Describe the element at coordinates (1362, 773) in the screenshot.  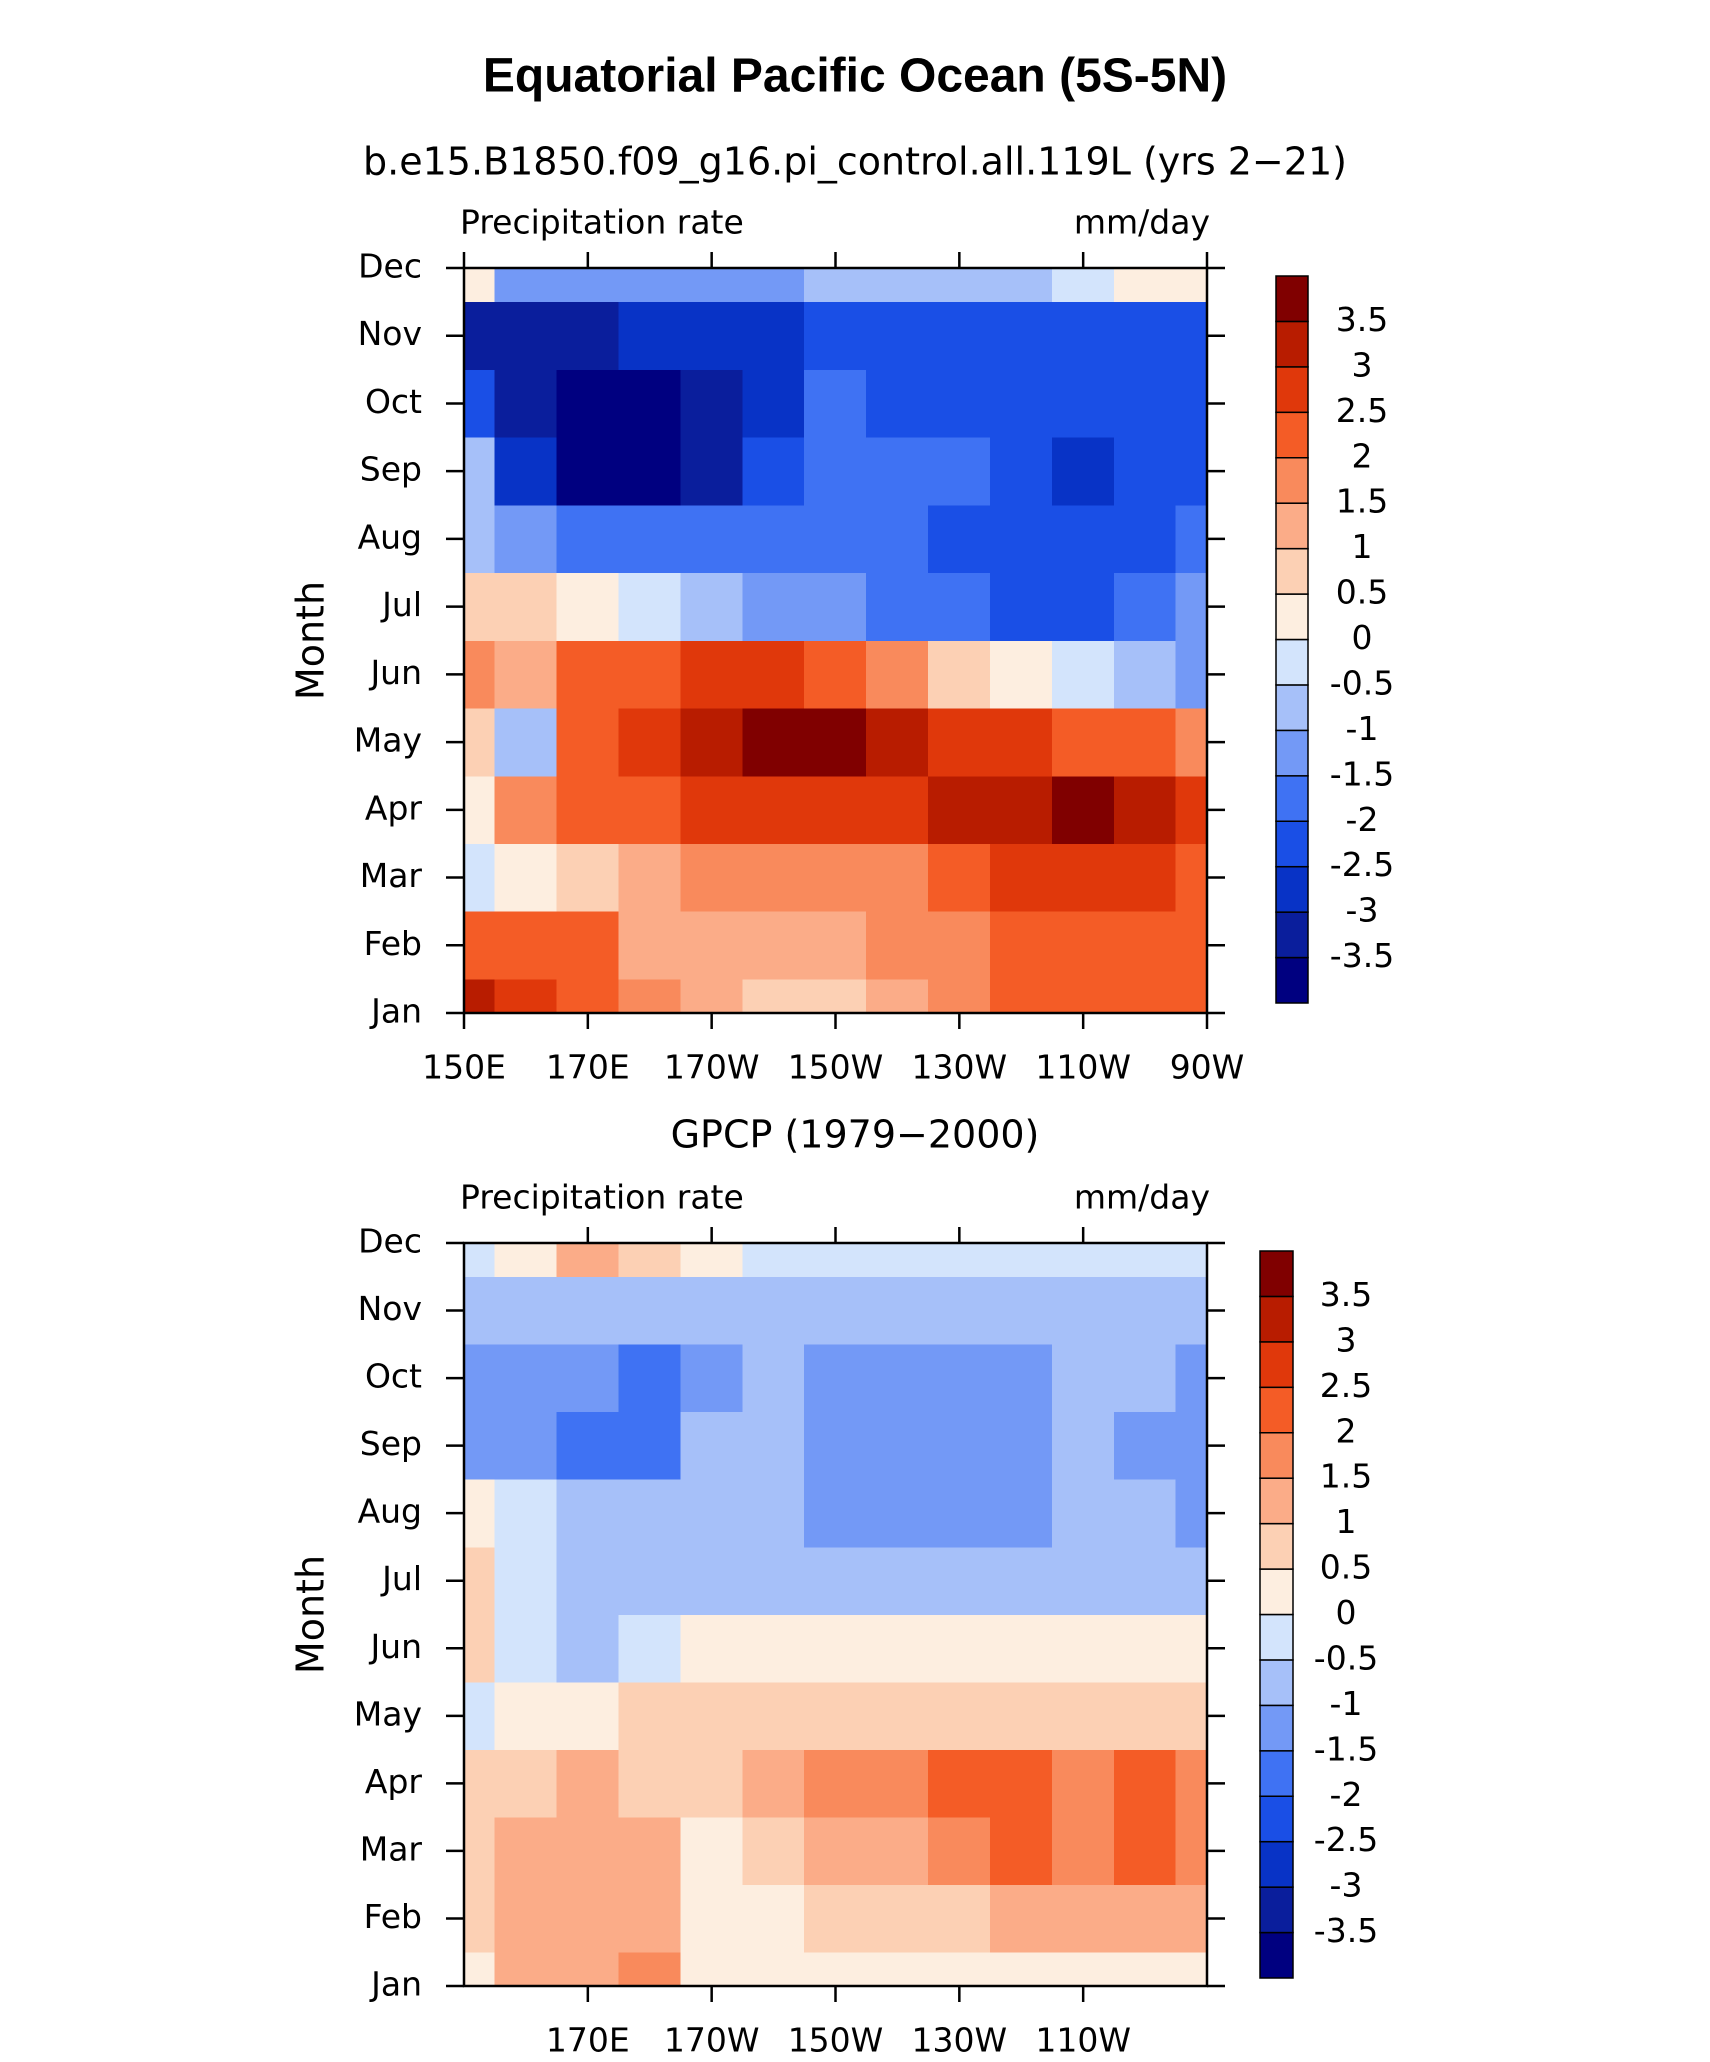
I see `colorbar-label: -1.5` at that location.